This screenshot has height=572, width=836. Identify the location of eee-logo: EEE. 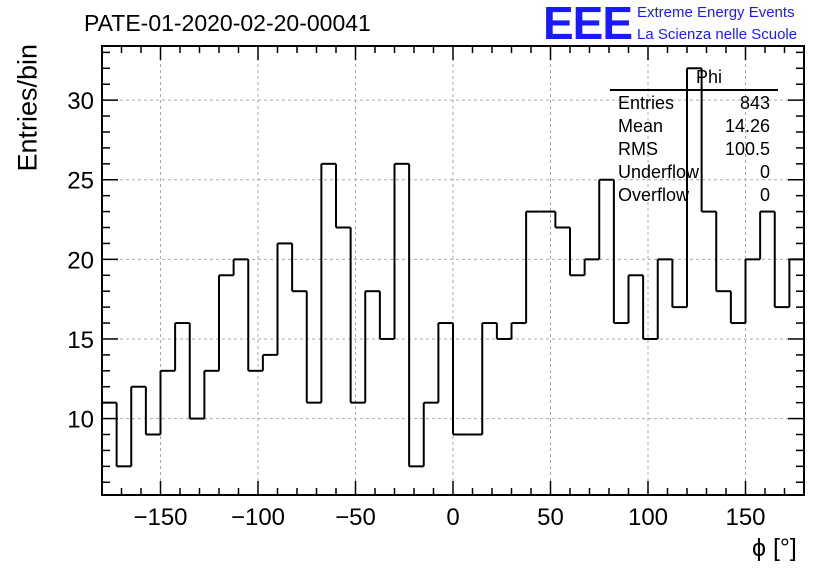
(588, 24).